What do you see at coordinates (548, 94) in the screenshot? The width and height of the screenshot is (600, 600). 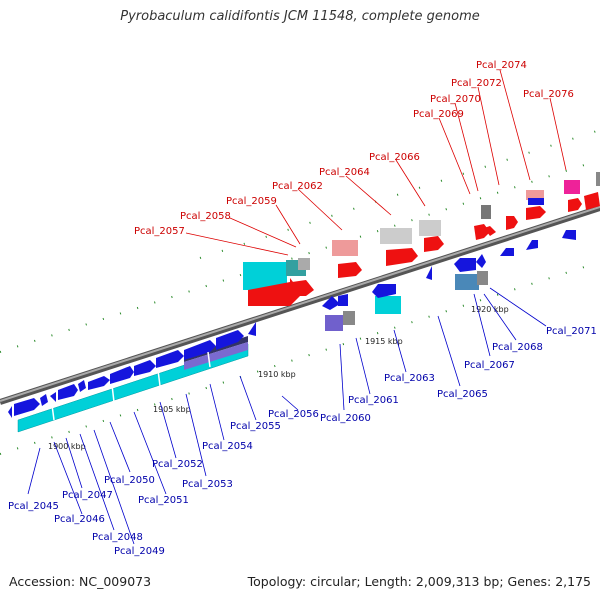 I see `gene-label-pcal-2076: Pcal_2076` at bounding box center [548, 94].